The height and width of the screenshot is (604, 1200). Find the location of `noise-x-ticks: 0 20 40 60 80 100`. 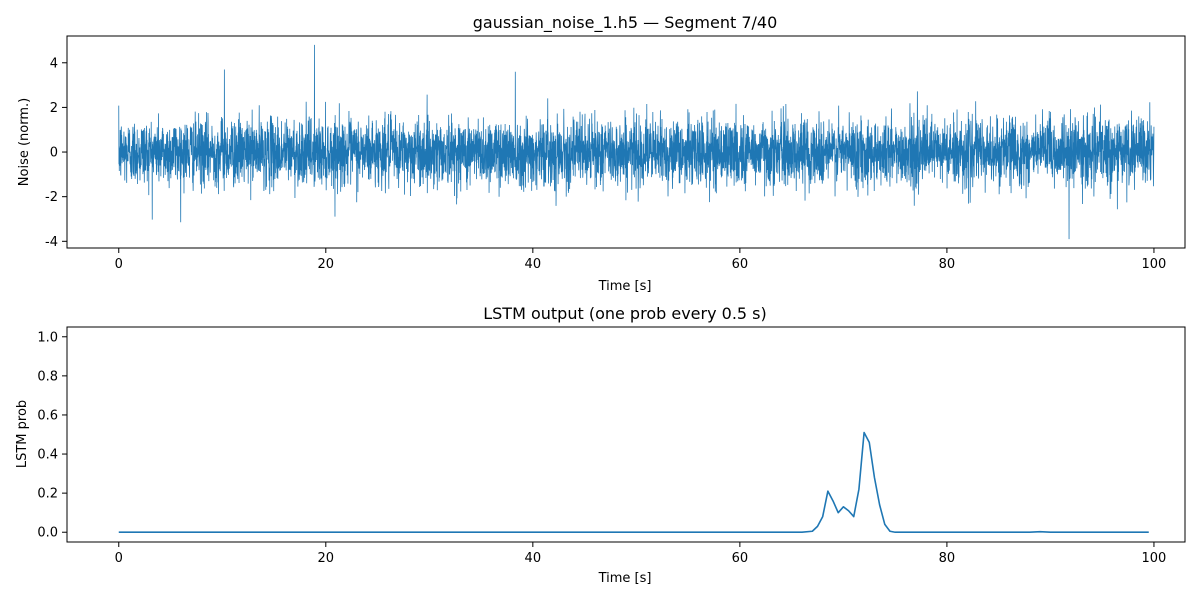

noise-x-ticks: 0 20 40 60 80 100 is located at coordinates (641, 260).